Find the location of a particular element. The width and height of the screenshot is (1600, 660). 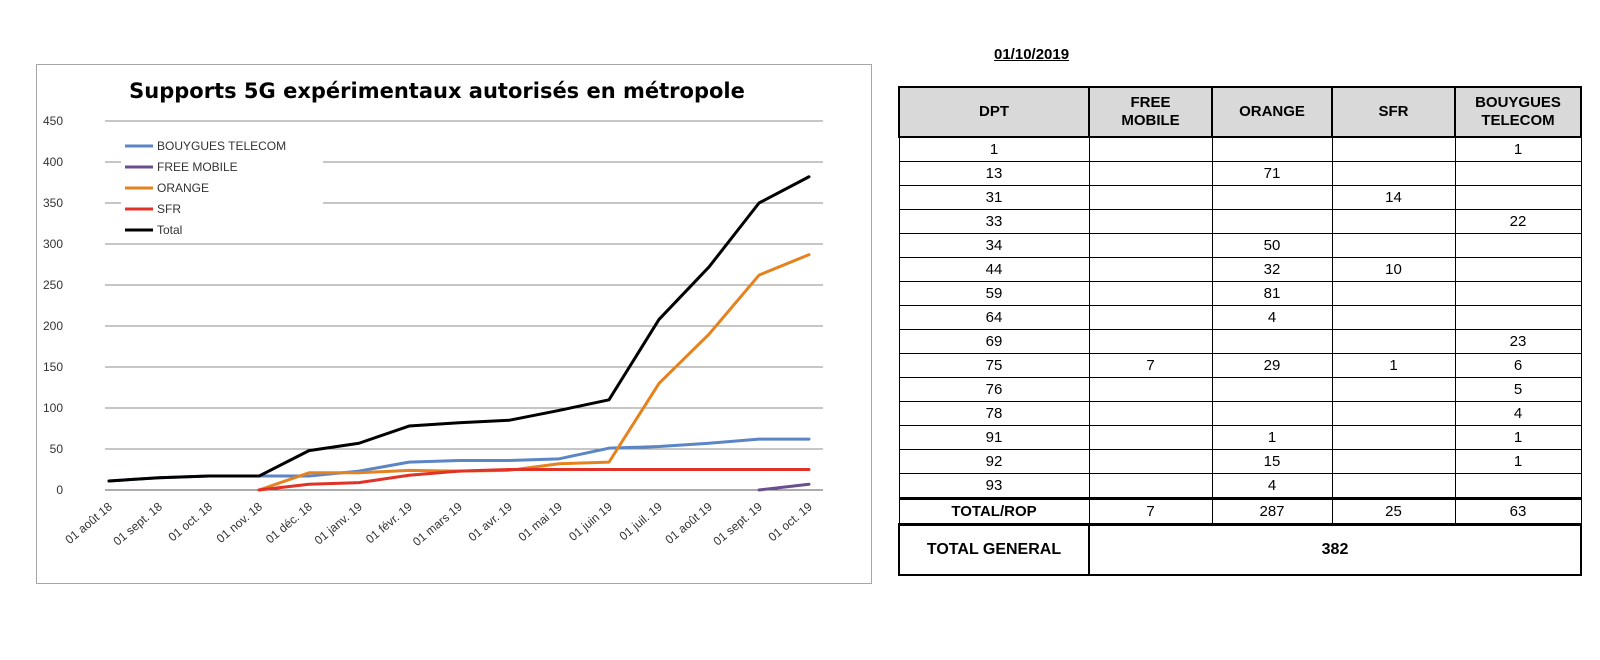

table-row: 91 1 1 is located at coordinates (1240, 437).